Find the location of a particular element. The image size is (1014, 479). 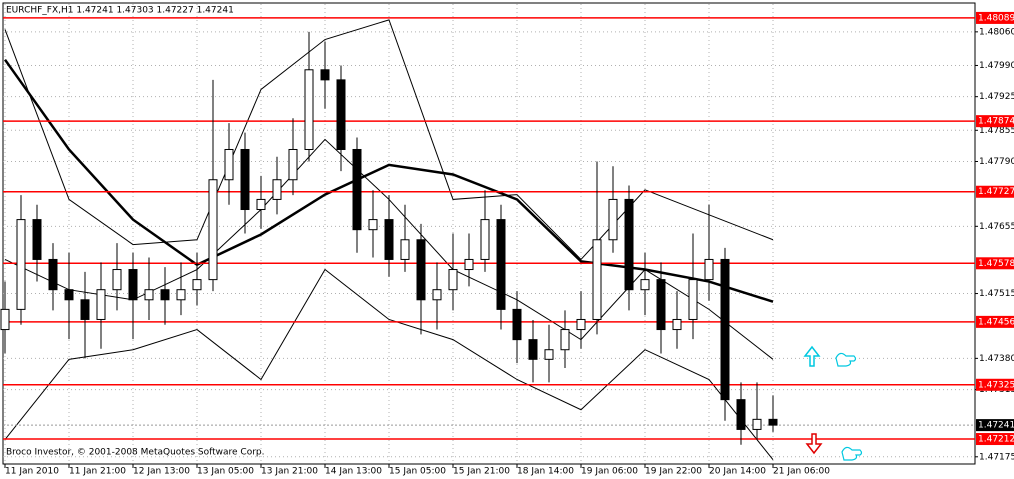

y-tick-label: 1.47855 is located at coordinates (996, 131).